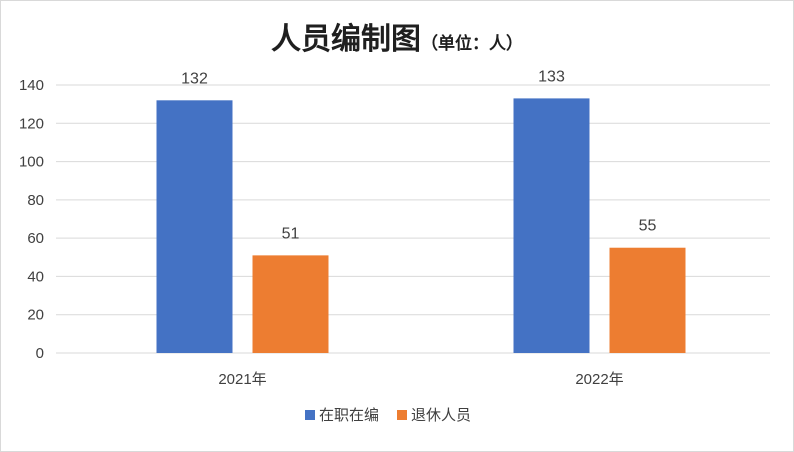 This screenshot has height=452, width=794. I want to click on data-label: 133, so click(551, 76).